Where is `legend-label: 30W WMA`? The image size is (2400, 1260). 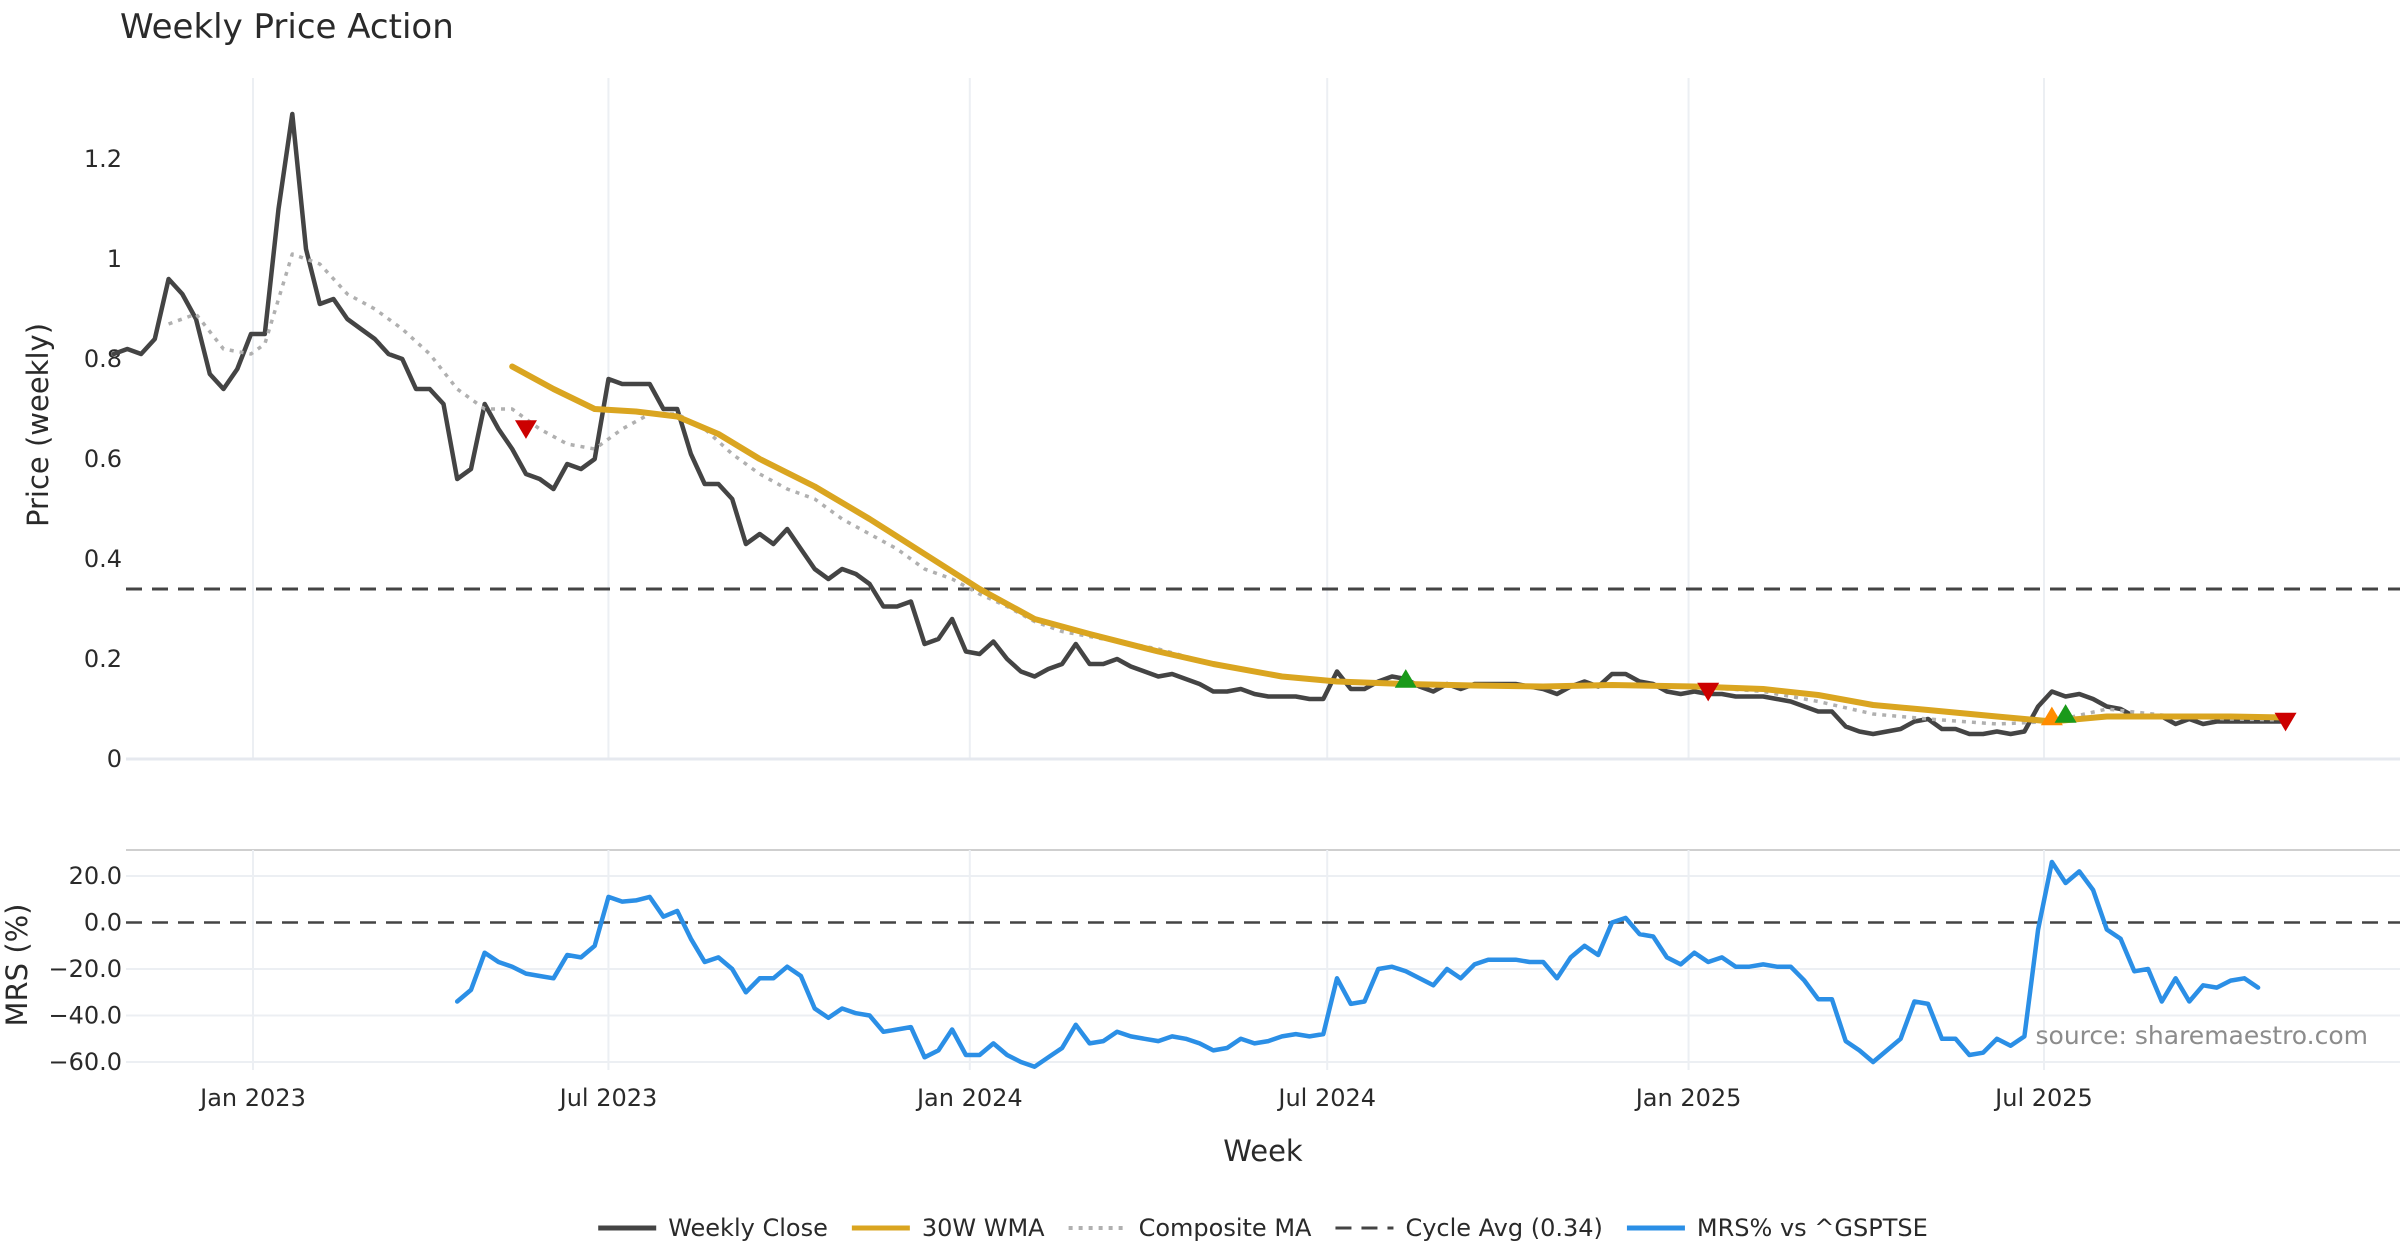 legend-label: 30W WMA is located at coordinates (983, 1228).